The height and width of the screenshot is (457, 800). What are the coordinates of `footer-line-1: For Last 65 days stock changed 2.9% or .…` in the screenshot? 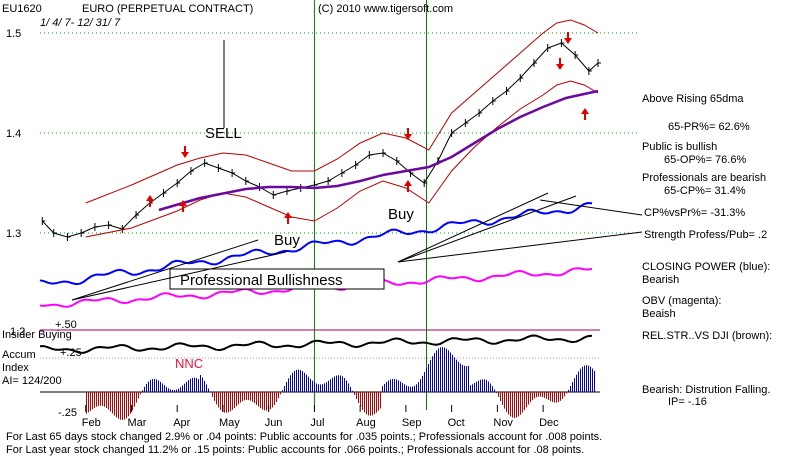 It's located at (304, 437).